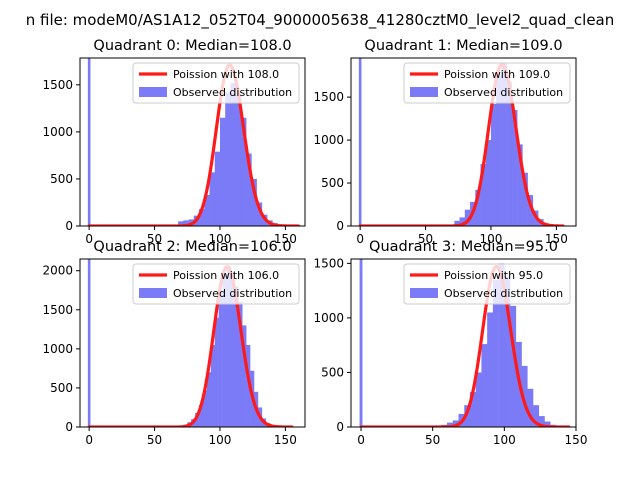 The width and height of the screenshot is (640, 480). I want to click on y-tick-label: 2000, so click(57, 271).